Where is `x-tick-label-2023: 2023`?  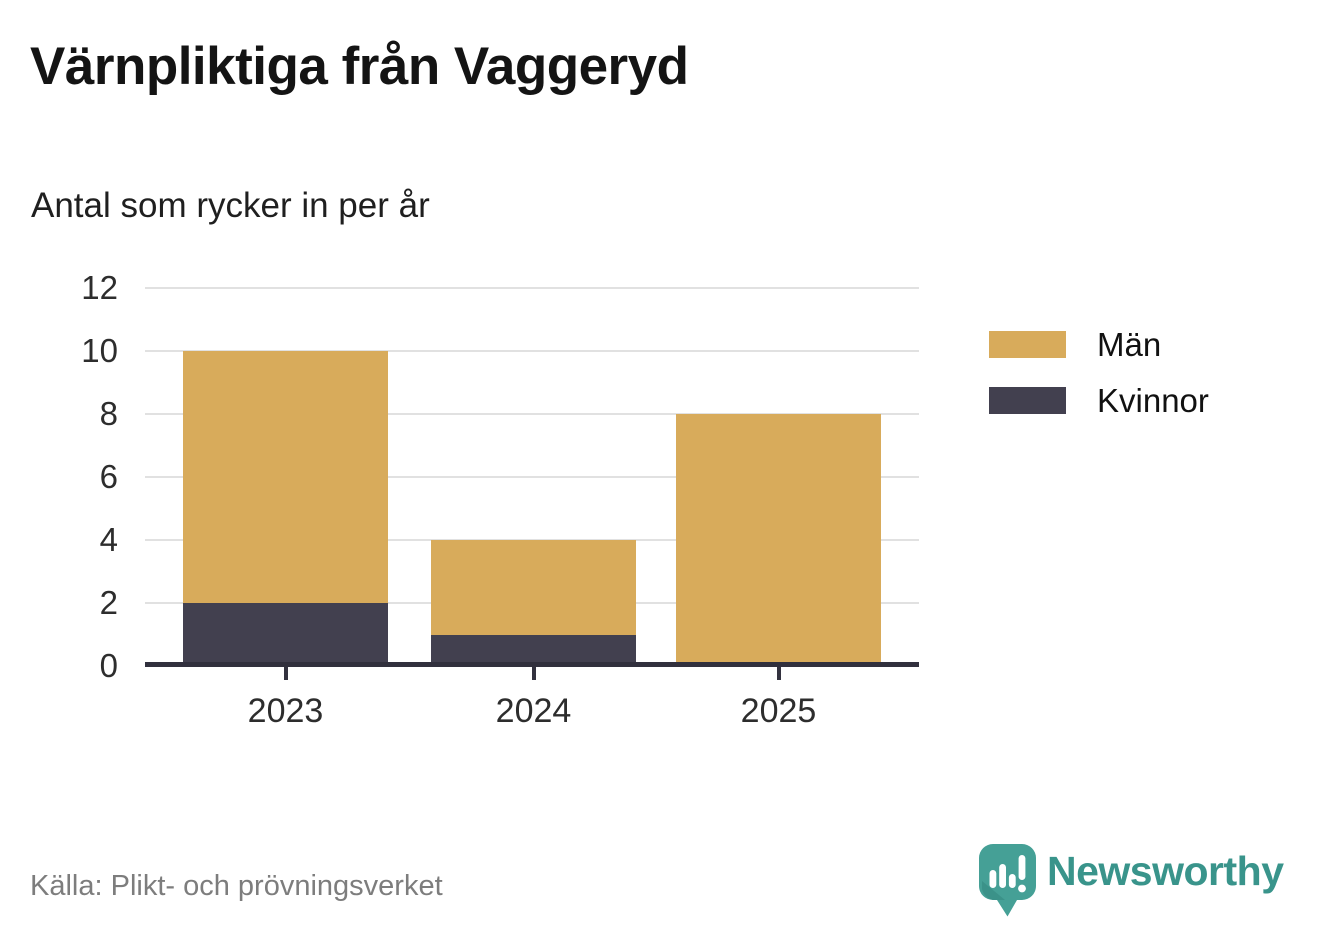
x-tick-label-2023: 2023 is located at coordinates (285, 711).